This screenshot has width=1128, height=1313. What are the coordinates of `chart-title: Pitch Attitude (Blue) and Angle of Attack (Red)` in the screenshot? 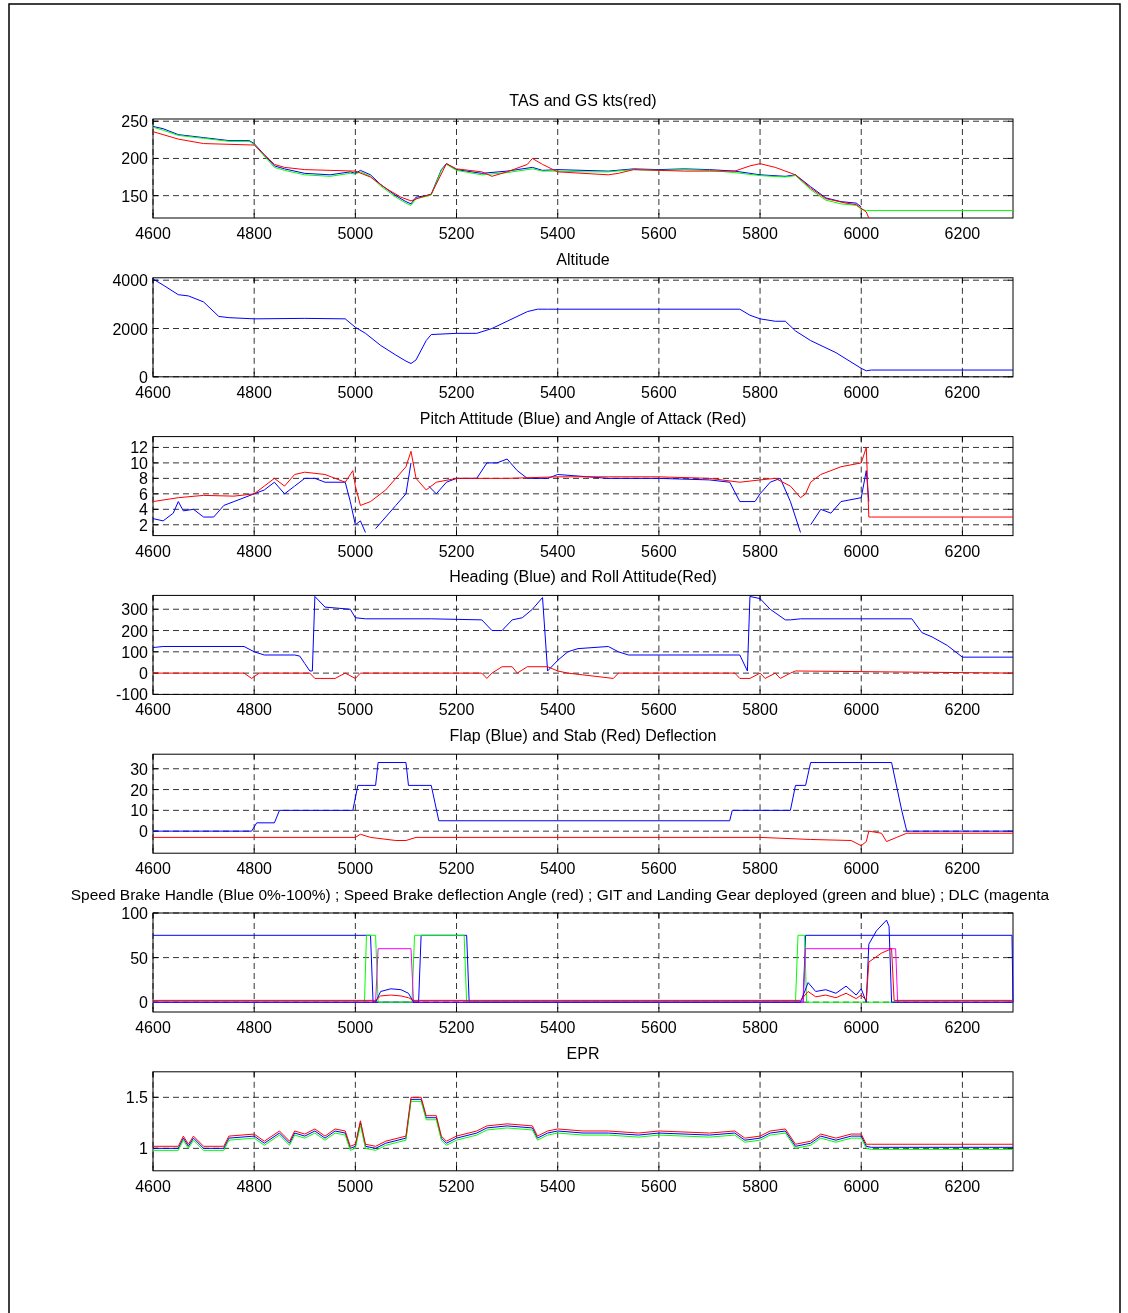 It's located at (583, 418).